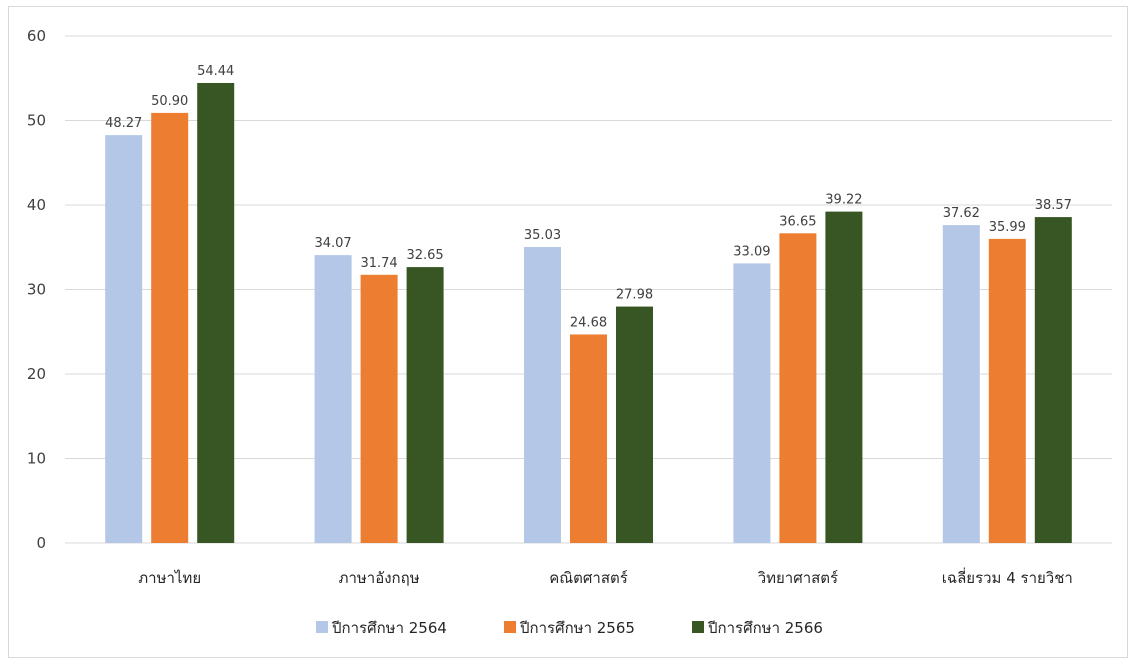 The image size is (1138, 663). I want to click on legend-label: ปีการศึกษา 2564, so click(389, 628).